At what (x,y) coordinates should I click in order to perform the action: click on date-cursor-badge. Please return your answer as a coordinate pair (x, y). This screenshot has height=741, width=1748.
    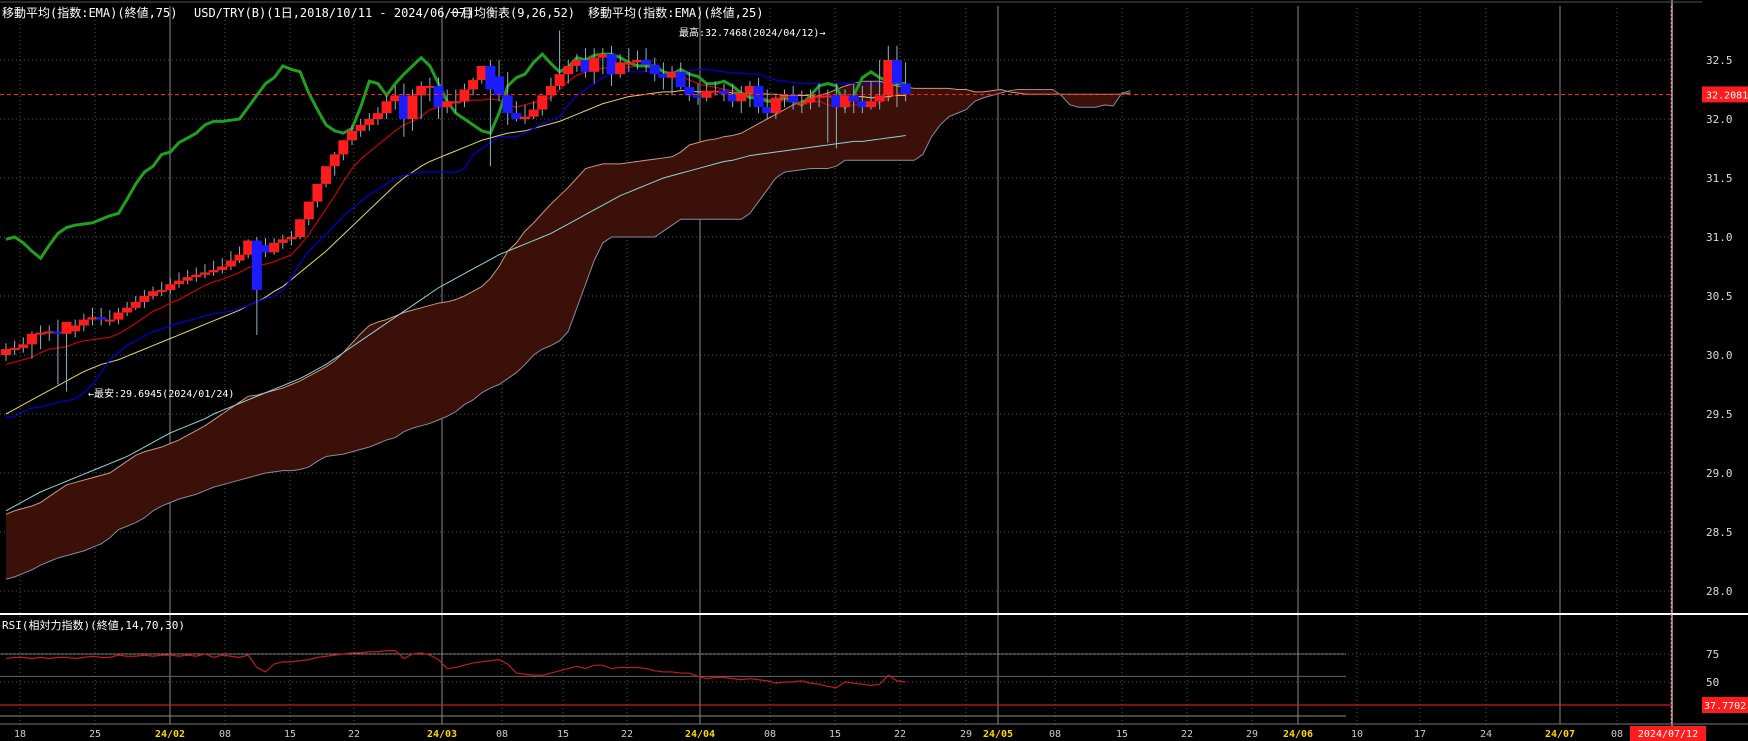
    Looking at the image, I should click on (1668, 733).